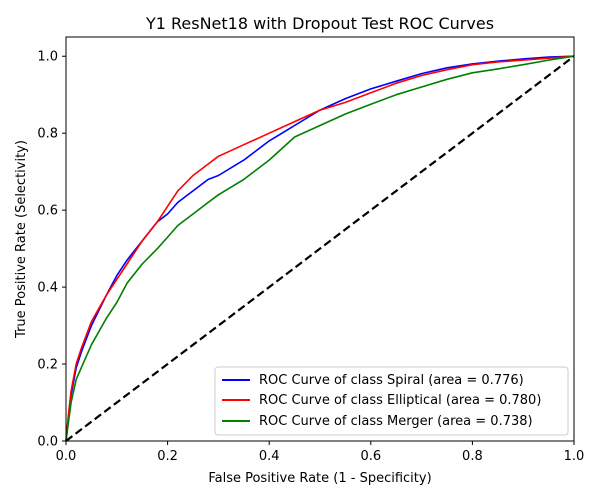 Image resolution: width=600 pixels, height=500 pixels. What do you see at coordinates (319, 23) in the screenshot?
I see `chart-title: Y1 ResNet18 with Dropout Test ROC Curves` at bounding box center [319, 23].